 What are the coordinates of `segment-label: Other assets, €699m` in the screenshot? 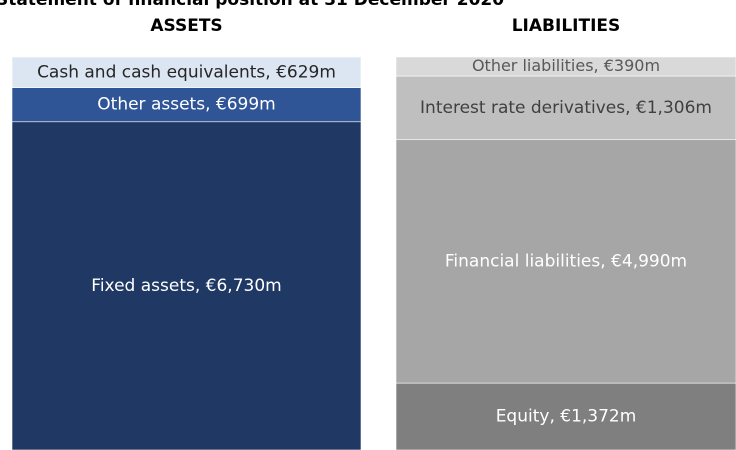 It's located at (186, 105).